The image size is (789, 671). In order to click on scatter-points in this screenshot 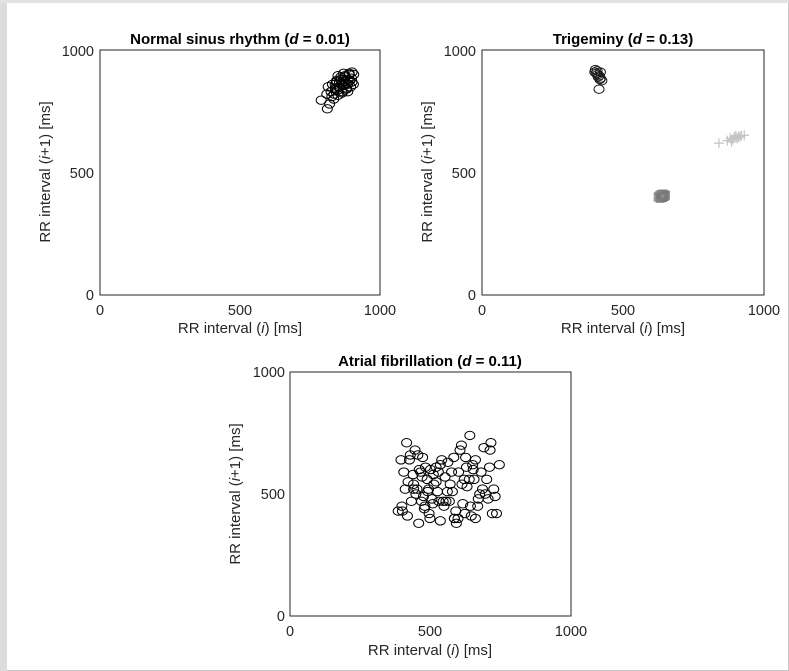, I will do `click(669, 133)`.